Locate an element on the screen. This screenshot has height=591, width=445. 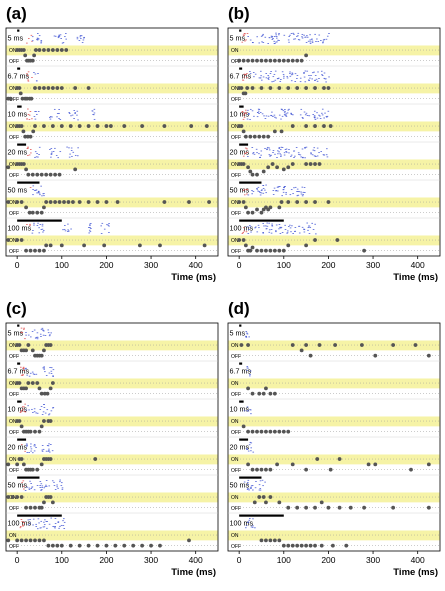
x-tick-label: 0 is located at coordinates (17, 265).